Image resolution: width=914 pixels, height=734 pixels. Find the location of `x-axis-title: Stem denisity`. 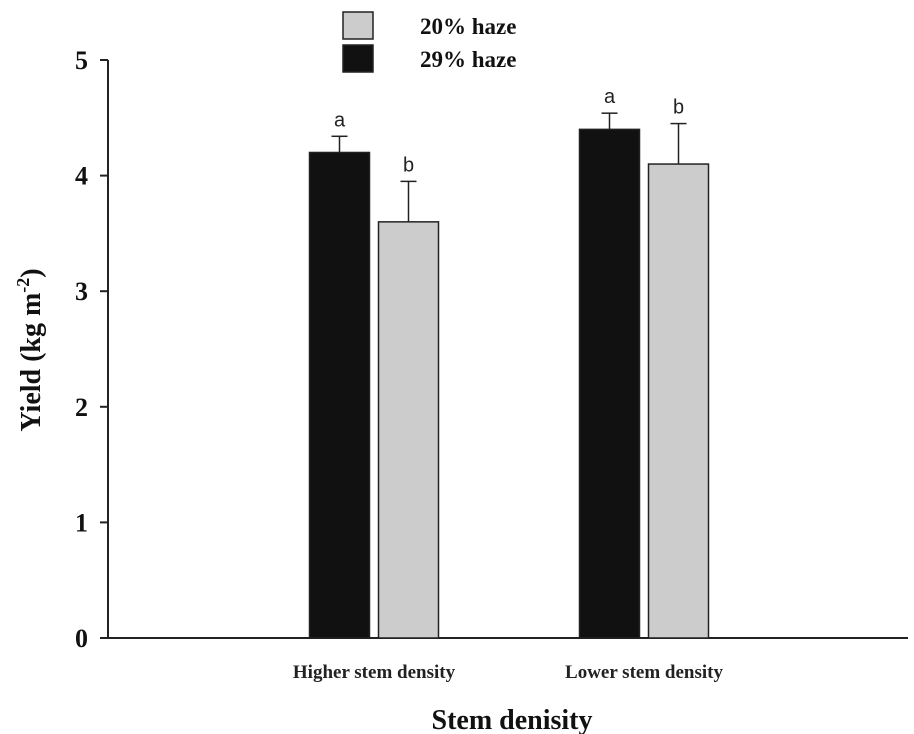

x-axis-title: Stem denisity is located at coordinates (512, 719).